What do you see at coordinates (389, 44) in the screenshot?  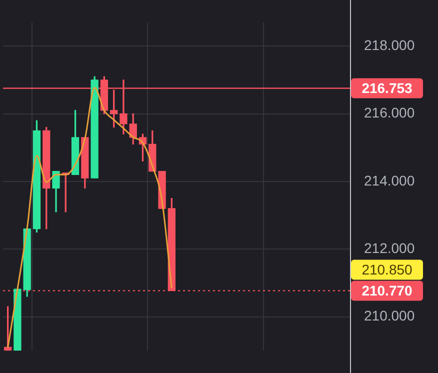 I see `y-tick-label: 218.000` at bounding box center [389, 44].